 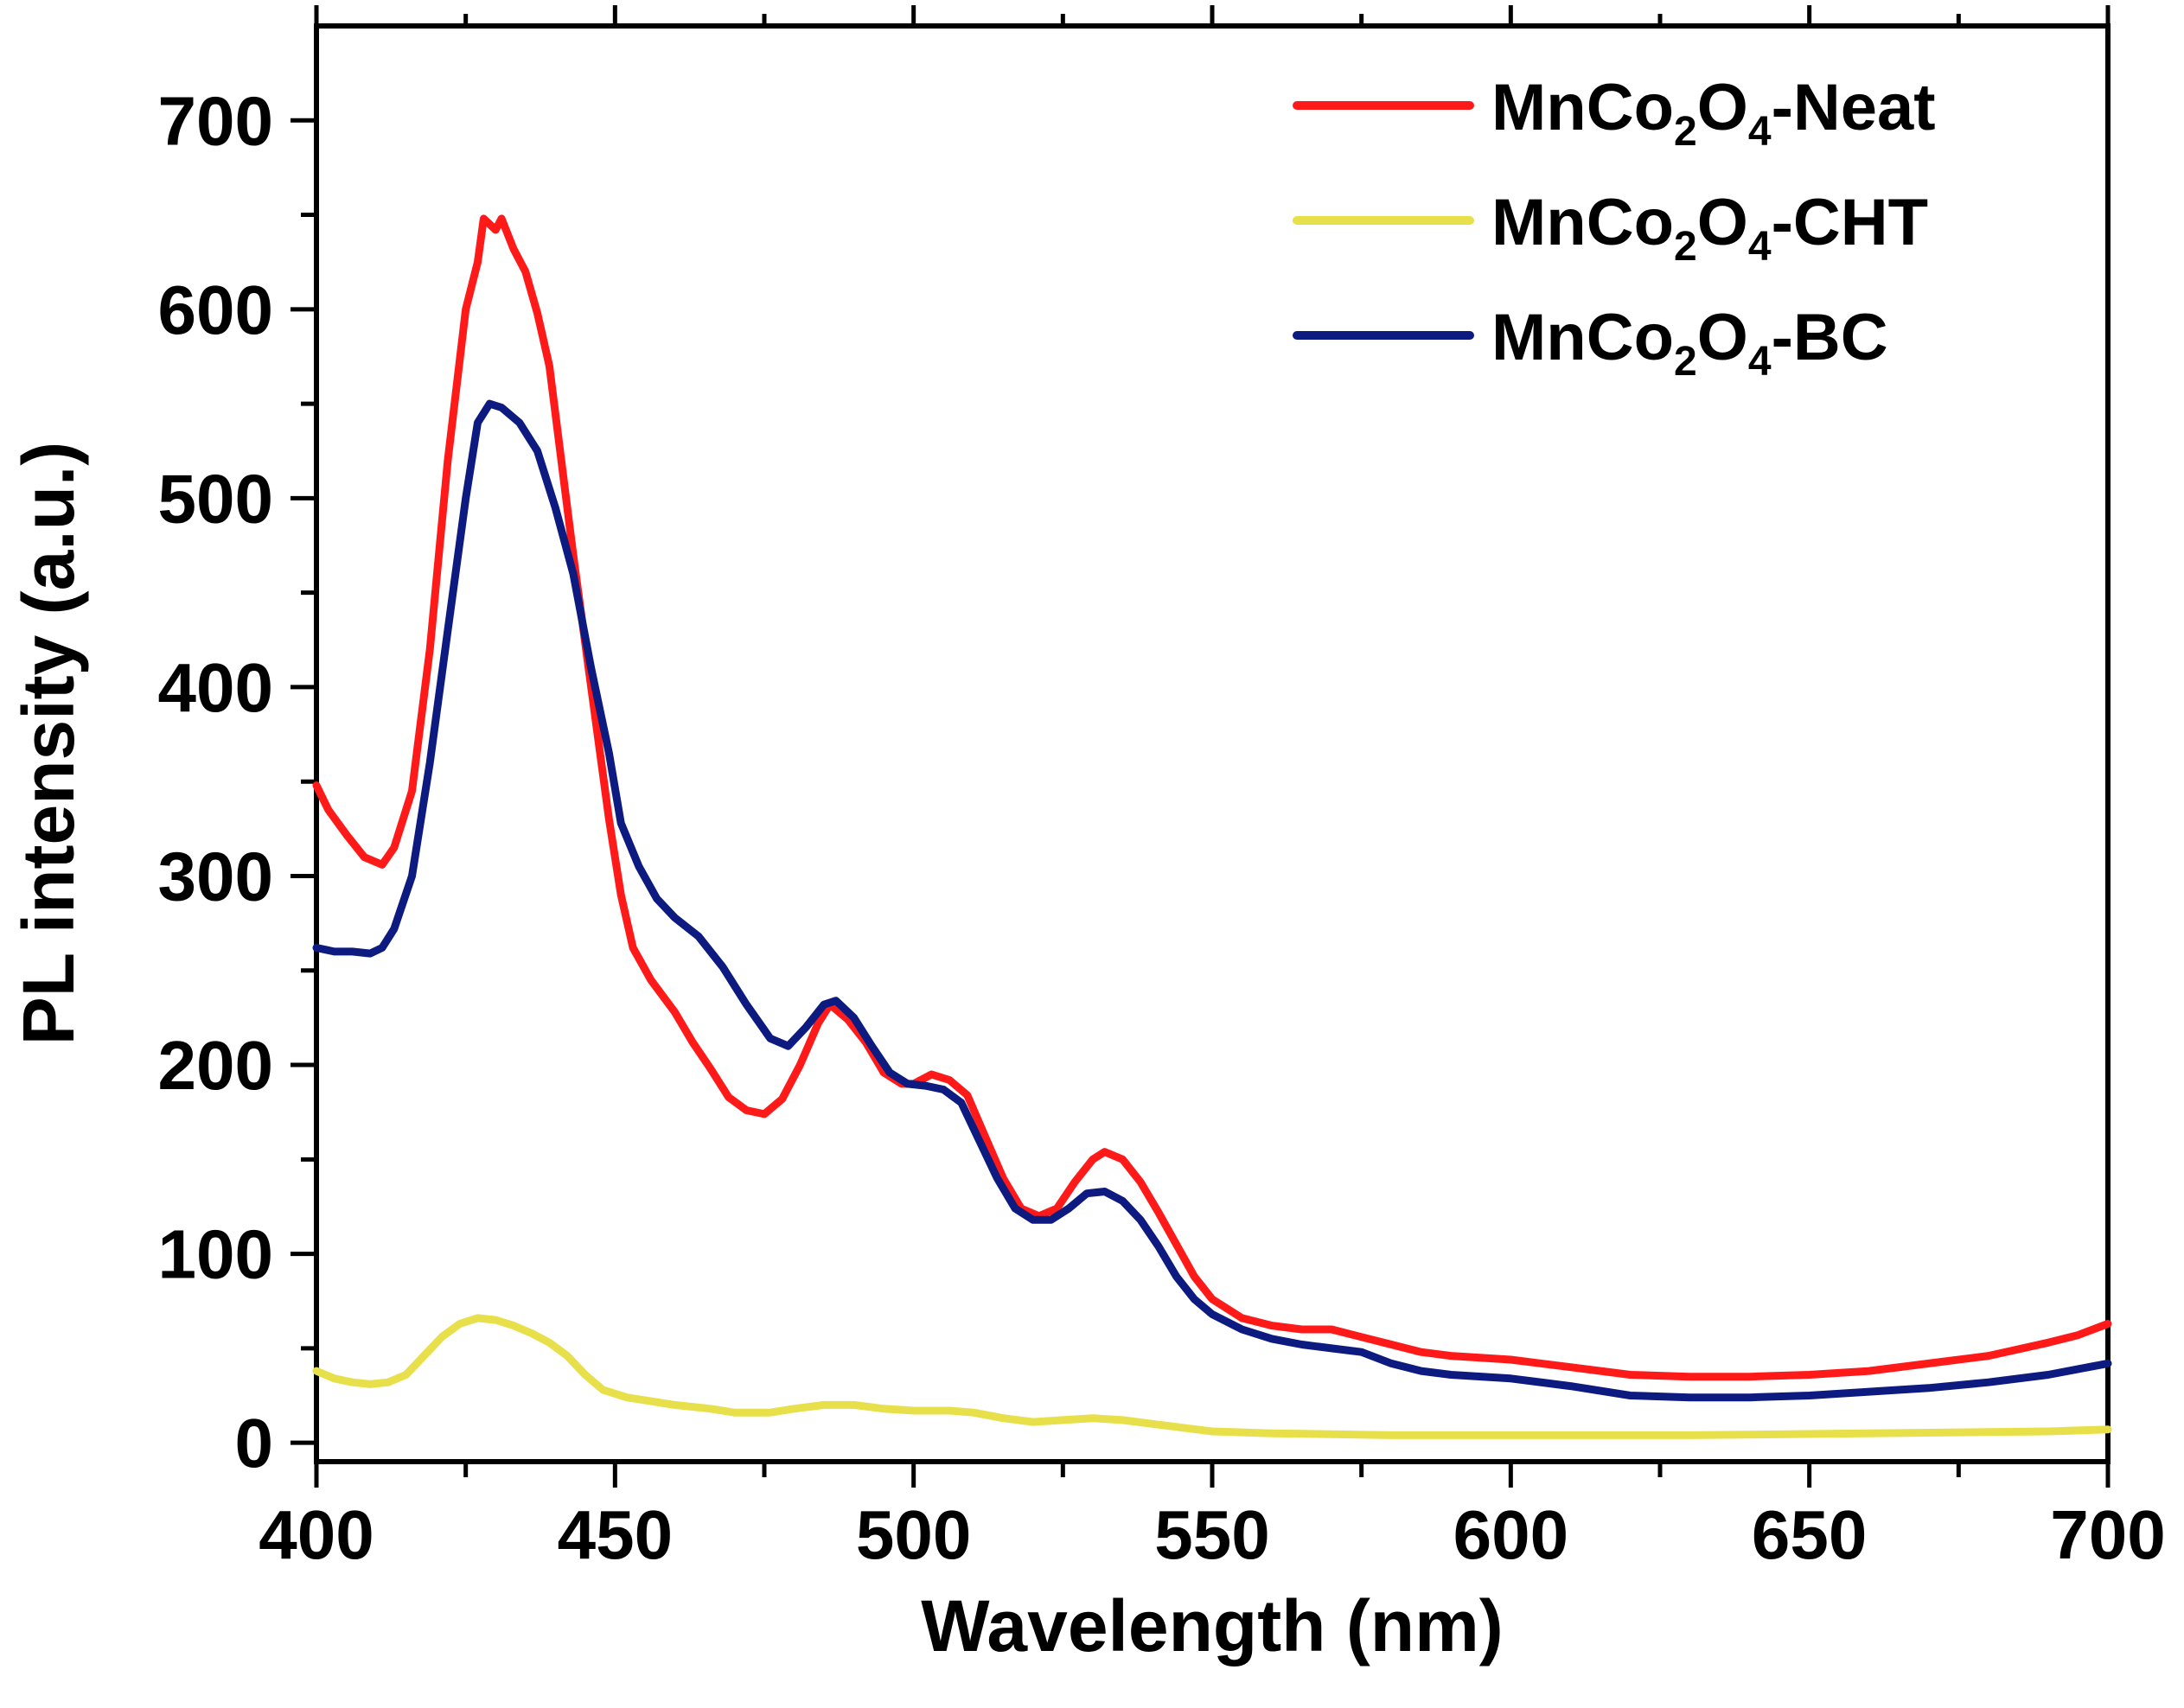 What do you see at coordinates (49, 744) in the screenshot?
I see `y-axis-title: PL intensity (a.u.)` at bounding box center [49, 744].